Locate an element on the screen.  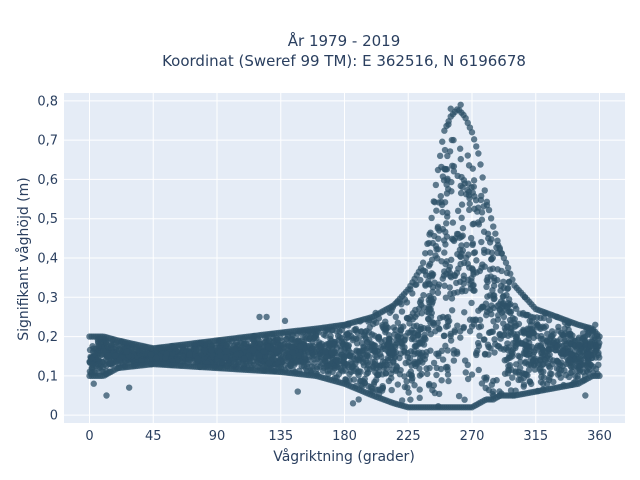
x-axis-title: Vågriktning (grader) is located at coordinates (344, 456).